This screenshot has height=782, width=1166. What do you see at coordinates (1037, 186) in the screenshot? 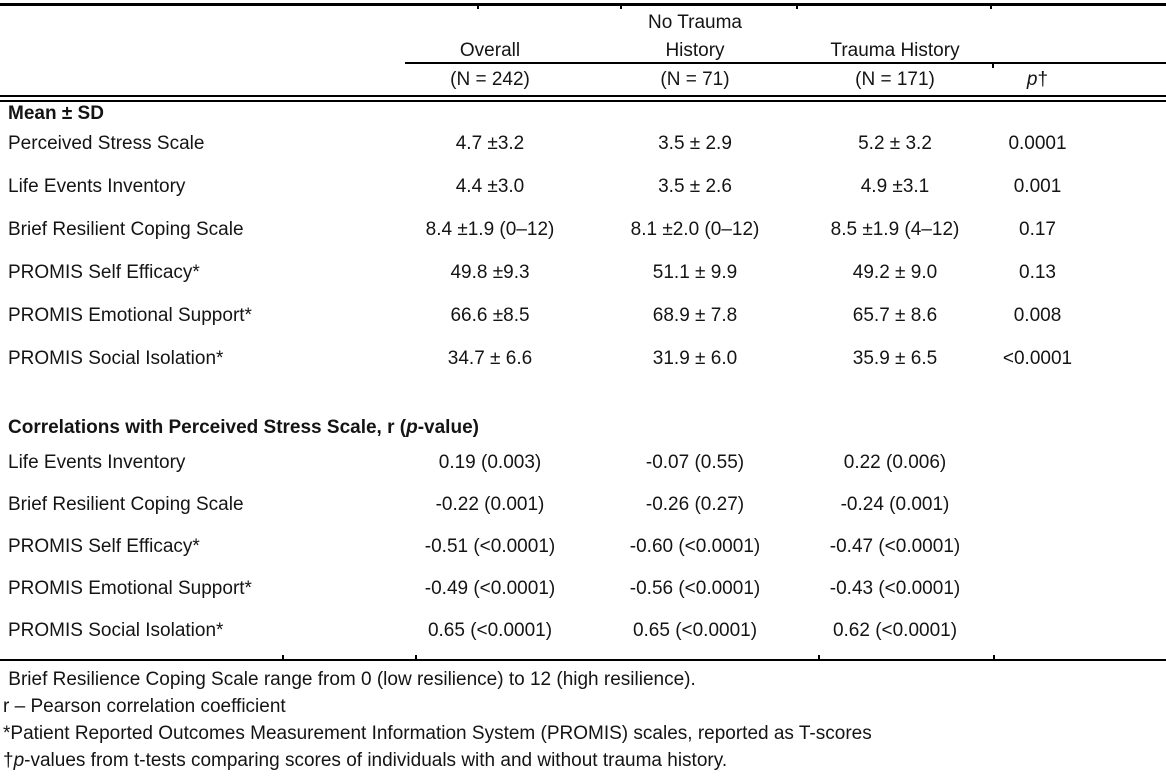
I see `cell-p-value: 0.001` at bounding box center [1037, 186].